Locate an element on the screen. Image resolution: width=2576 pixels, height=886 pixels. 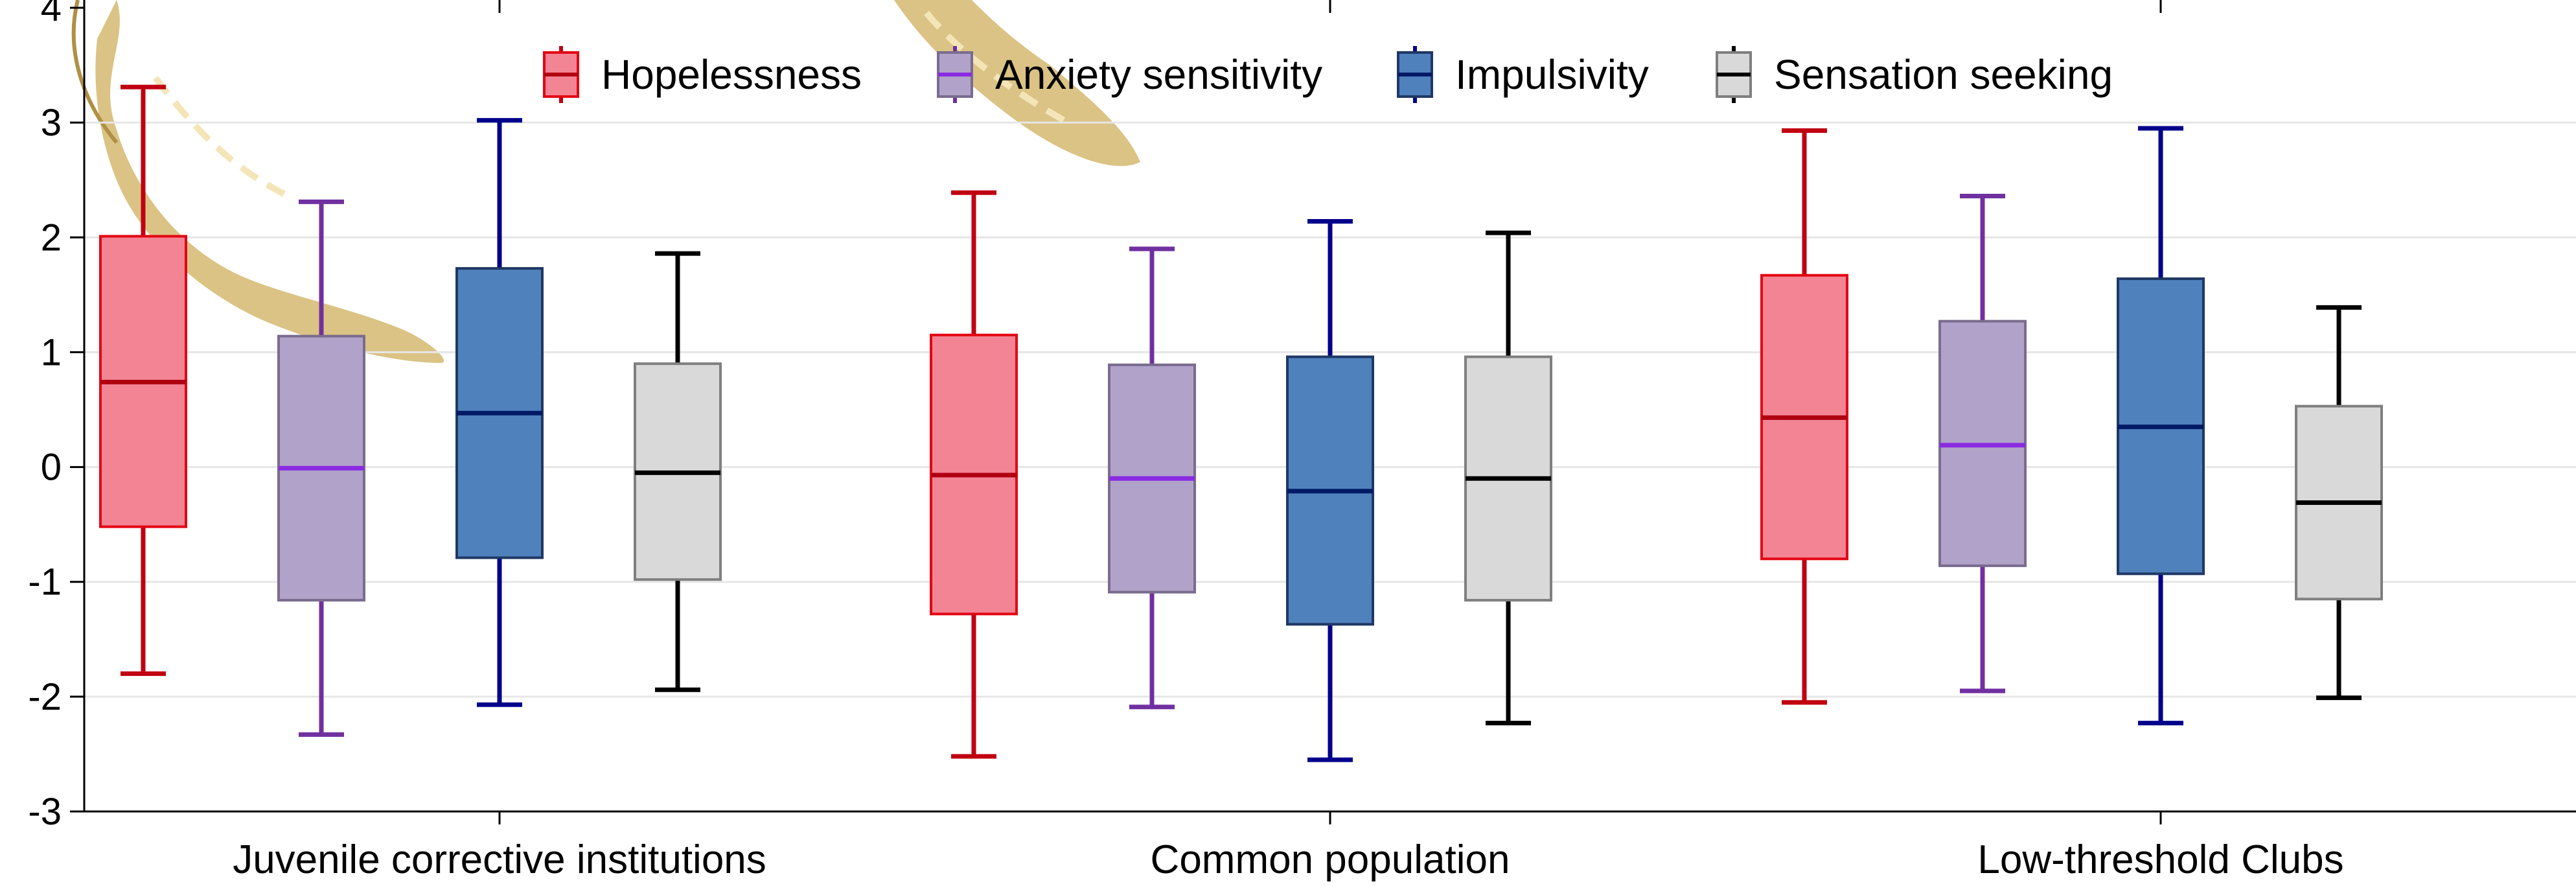
legend-item-anxiety-sensitivity: Anxiety sensitivity is located at coordinates (1129, 75).